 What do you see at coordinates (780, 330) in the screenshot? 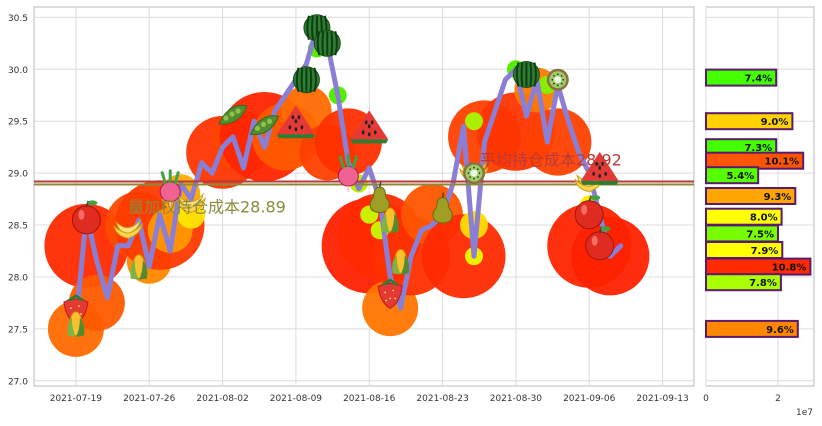
I see `distribution-bar-label: 9.6%` at bounding box center [780, 330].